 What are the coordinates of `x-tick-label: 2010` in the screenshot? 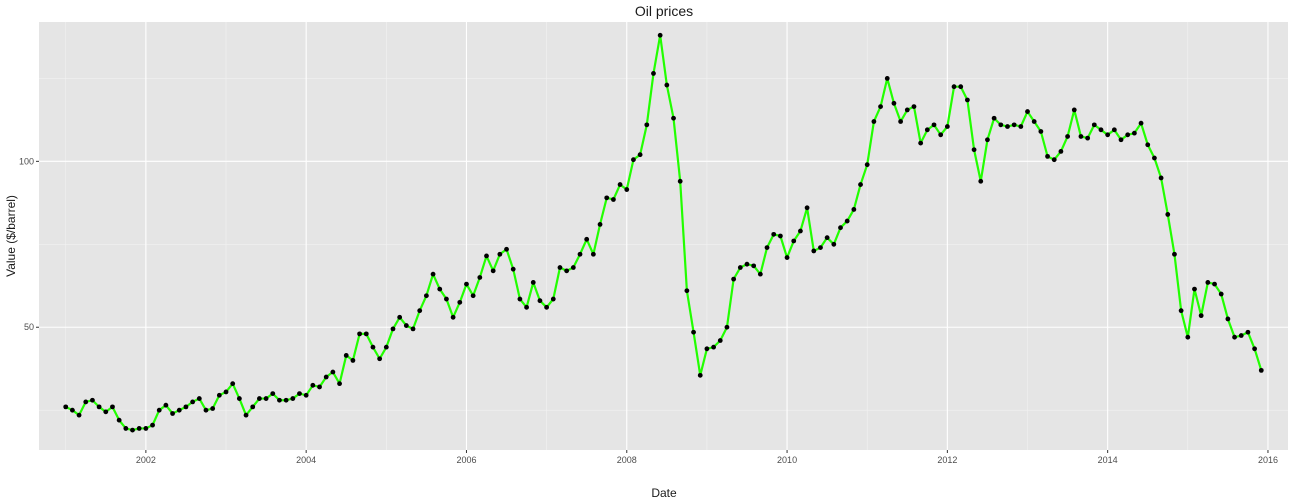 It's located at (787, 460).